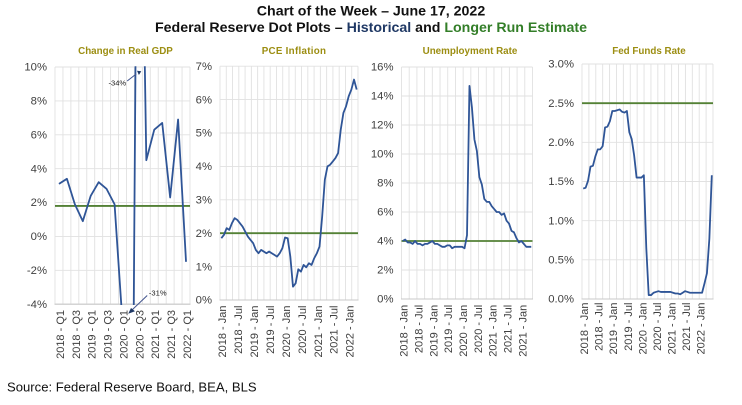 Image resolution: width=742 pixels, height=405 pixels. Describe the element at coordinates (382, 97) in the screenshot. I see `svg-text: 14%` at that location.